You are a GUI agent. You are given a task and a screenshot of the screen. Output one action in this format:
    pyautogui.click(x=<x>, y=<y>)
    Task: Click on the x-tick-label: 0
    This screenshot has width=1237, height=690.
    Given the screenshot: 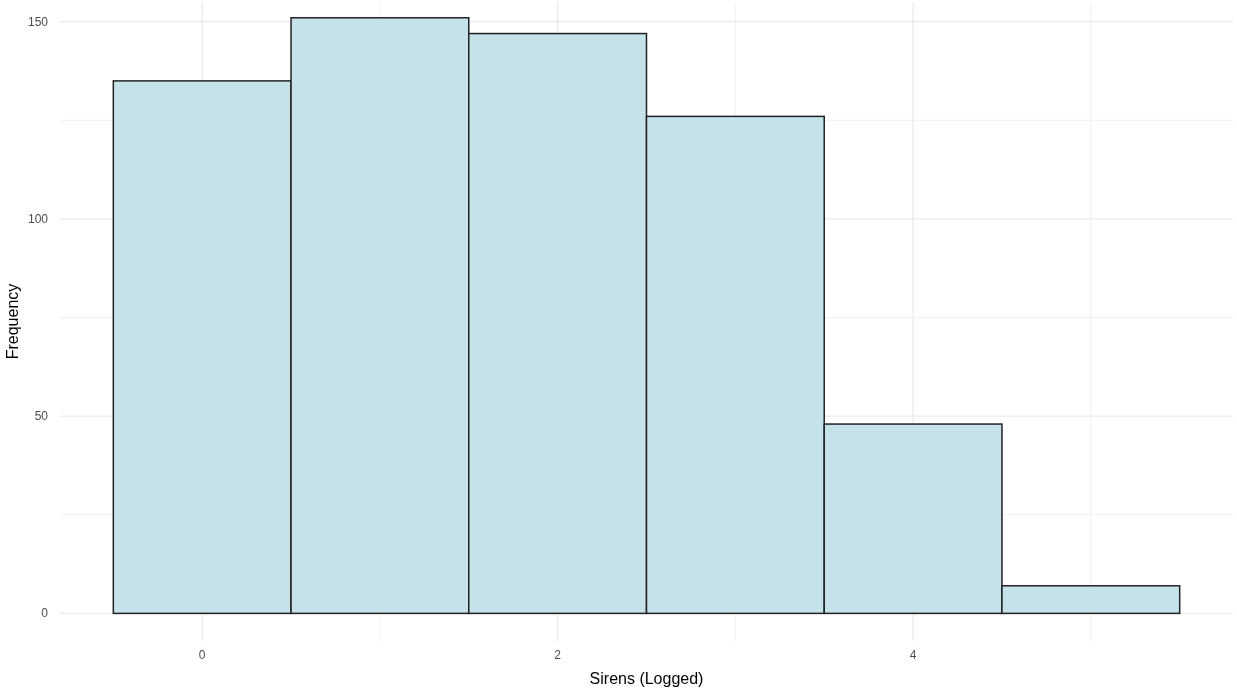 What is the action you would take?
    pyautogui.click(x=202, y=655)
    